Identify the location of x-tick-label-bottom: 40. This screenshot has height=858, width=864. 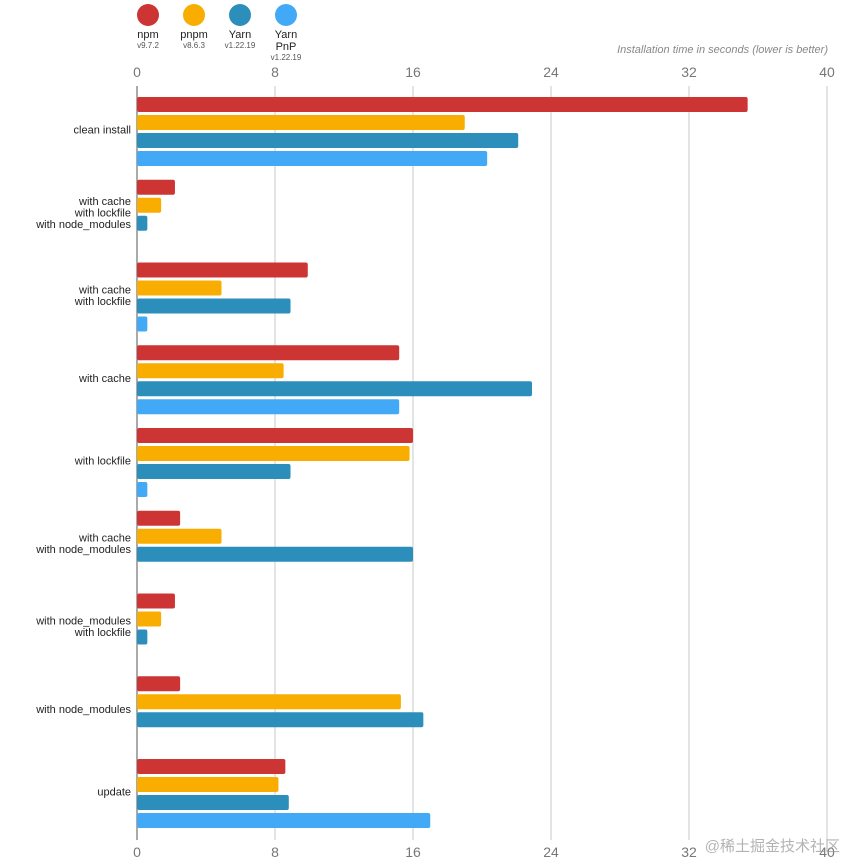
(827, 851).